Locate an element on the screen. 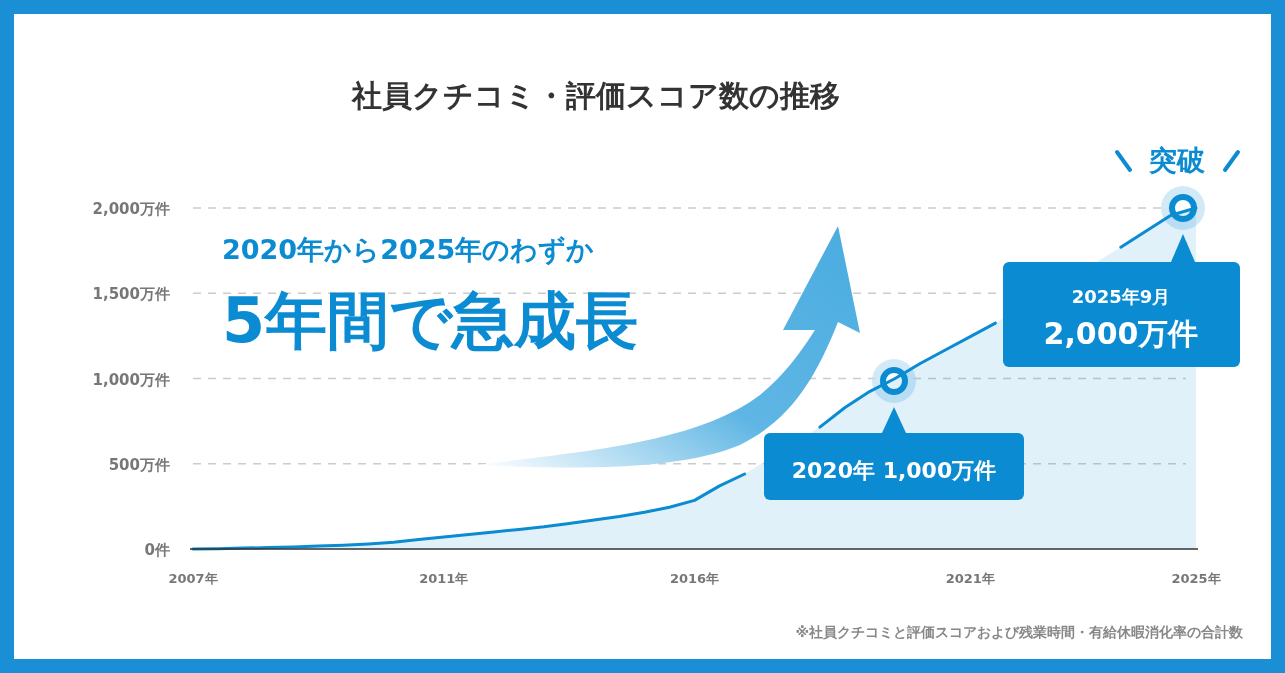 This screenshot has width=1285, height=673. annotation: 5年間で急成長 is located at coordinates (430, 320).